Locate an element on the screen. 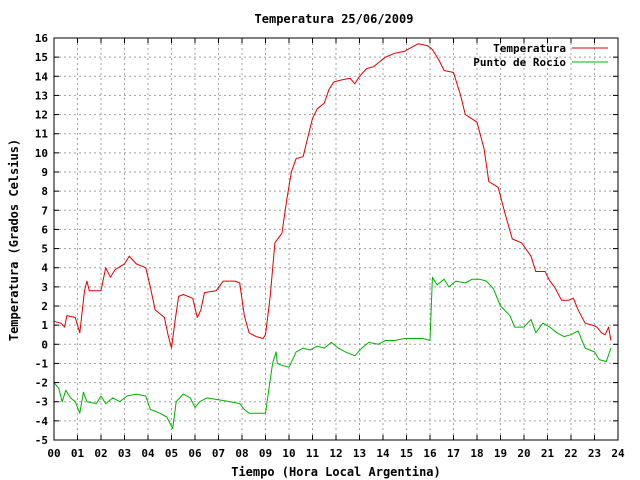 The image size is (640, 480). y-tick-label: 4 is located at coordinates (44, 268).